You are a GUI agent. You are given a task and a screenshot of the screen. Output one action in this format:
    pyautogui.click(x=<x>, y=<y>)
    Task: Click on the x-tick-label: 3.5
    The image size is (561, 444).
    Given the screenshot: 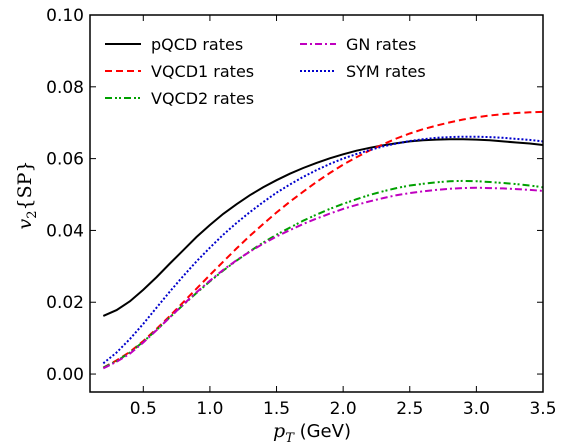 What is the action you would take?
    pyautogui.click(x=542, y=409)
    